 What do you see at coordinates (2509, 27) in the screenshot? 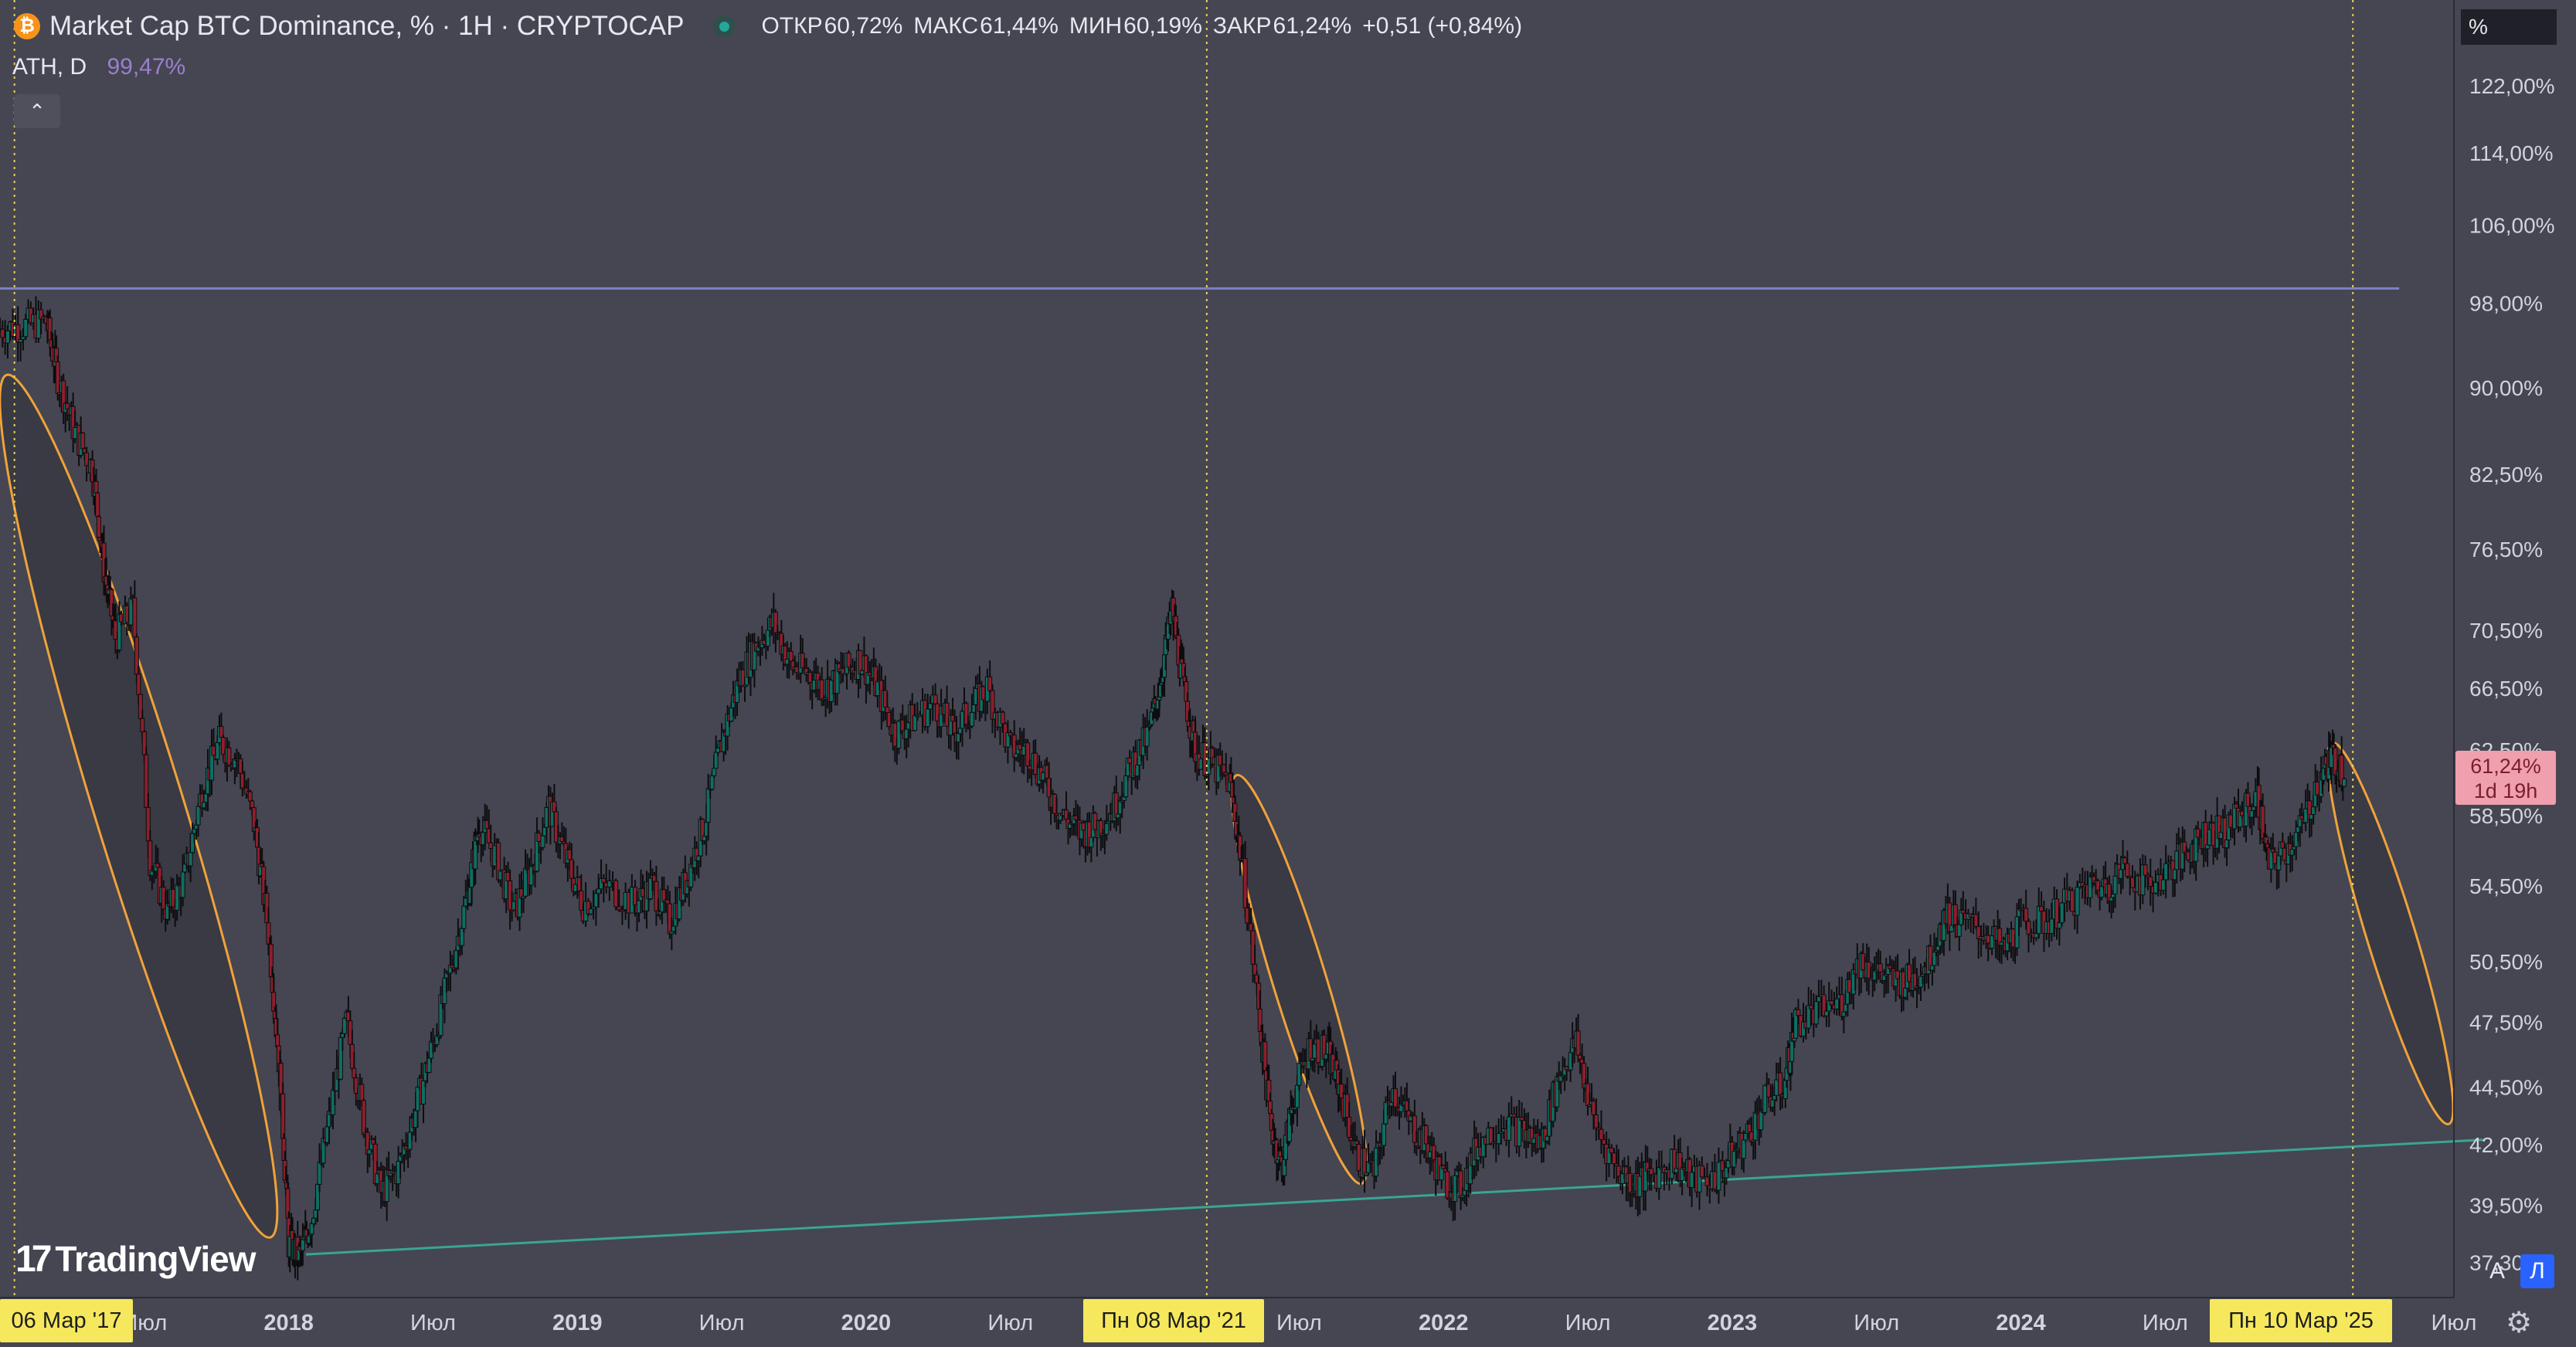
I see `scale-mode-label: %` at bounding box center [2509, 27].